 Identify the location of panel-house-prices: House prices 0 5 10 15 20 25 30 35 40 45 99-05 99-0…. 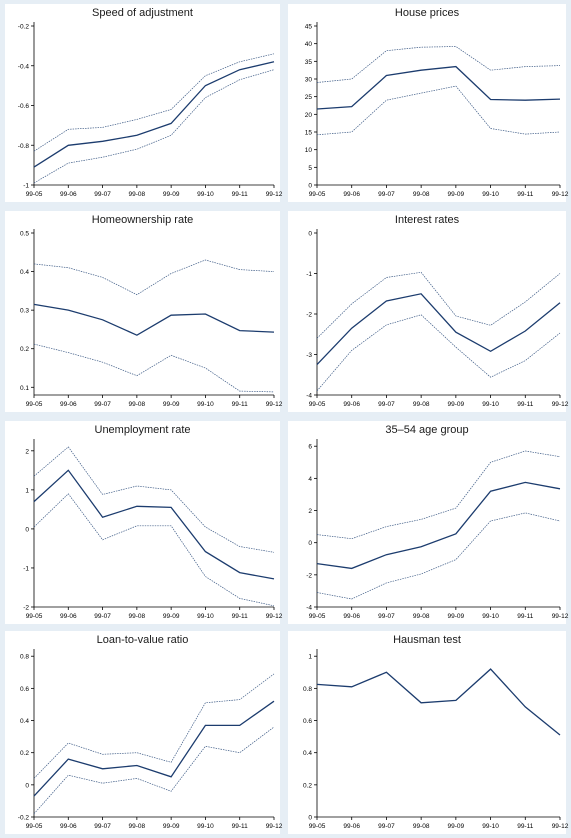
(428, 103).